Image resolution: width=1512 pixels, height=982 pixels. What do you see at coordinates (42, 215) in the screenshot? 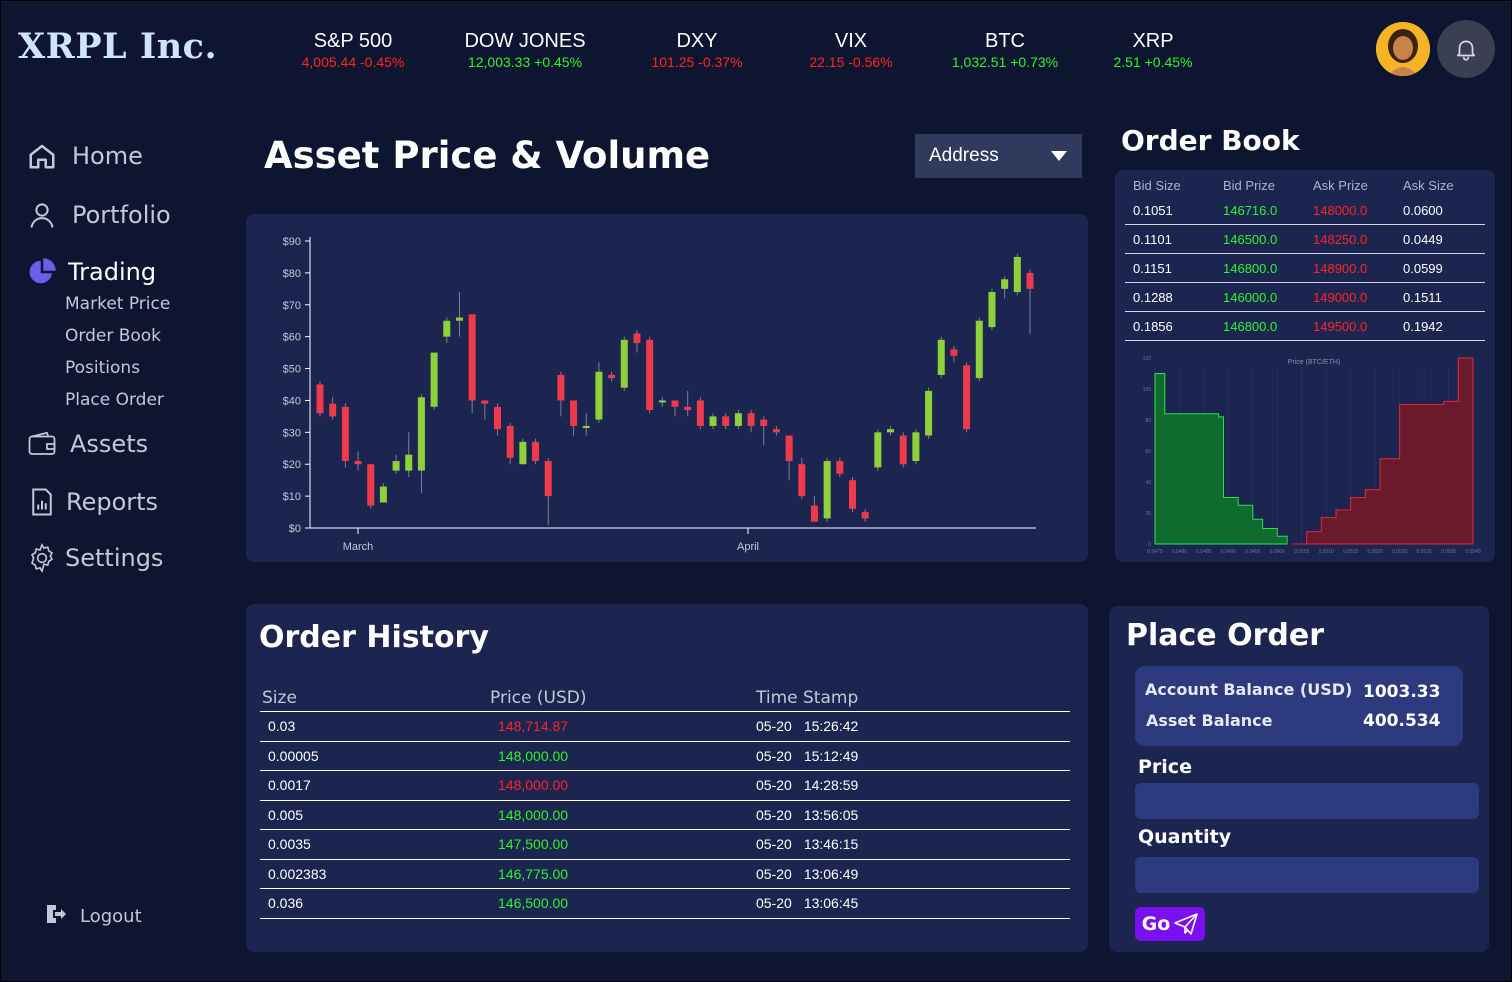
I see `user-icon` at bounding box center [42, 215].